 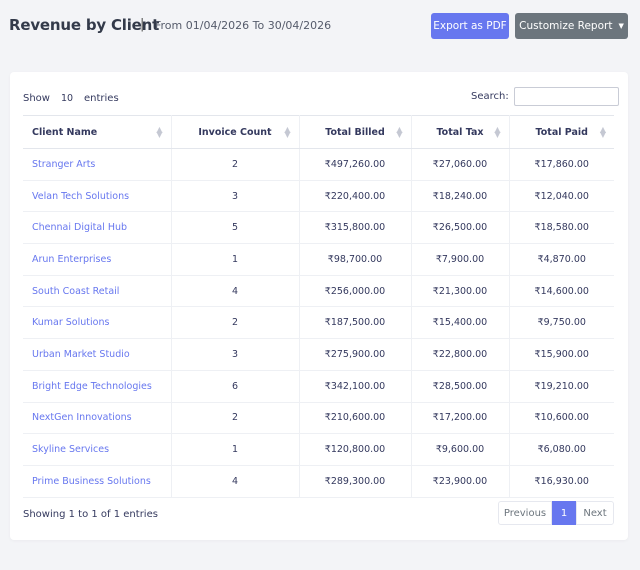 I want to click on search-label: Search:, so click(x=490, y=96).